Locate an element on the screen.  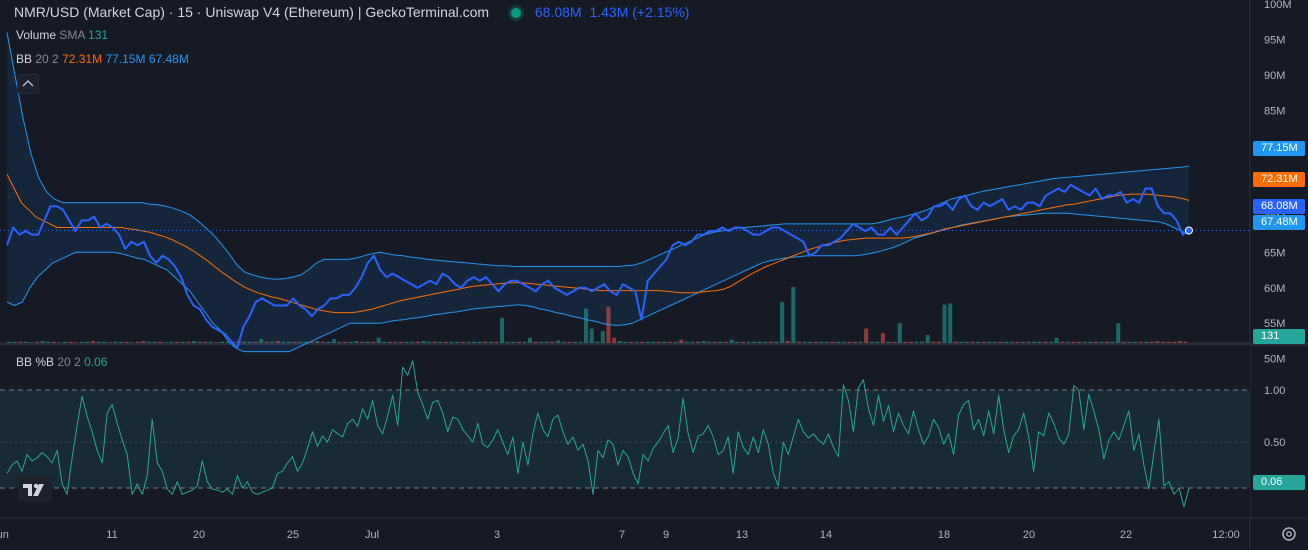
tradingview-logo is located at coordinates (35, 489).